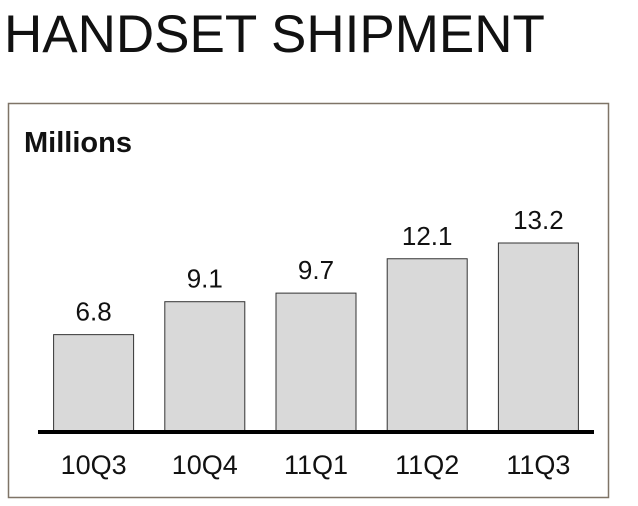 This screenshot has height=506, width=638. I want to click on value-label: 9.7, so click(316, 270).